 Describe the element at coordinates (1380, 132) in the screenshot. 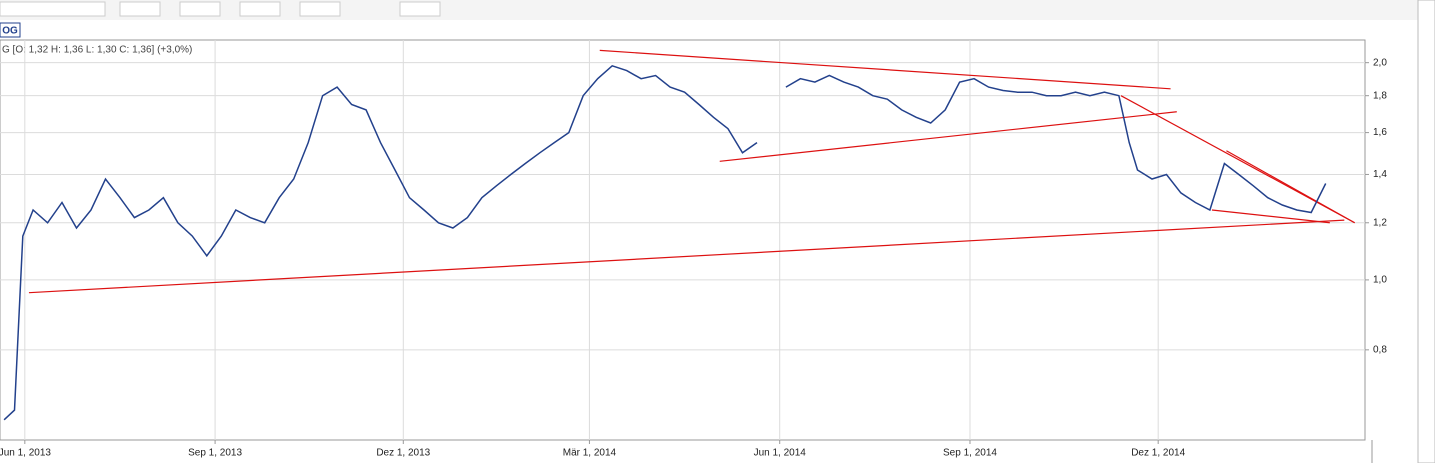

I see `y-tick-label: 1,6` at that location.